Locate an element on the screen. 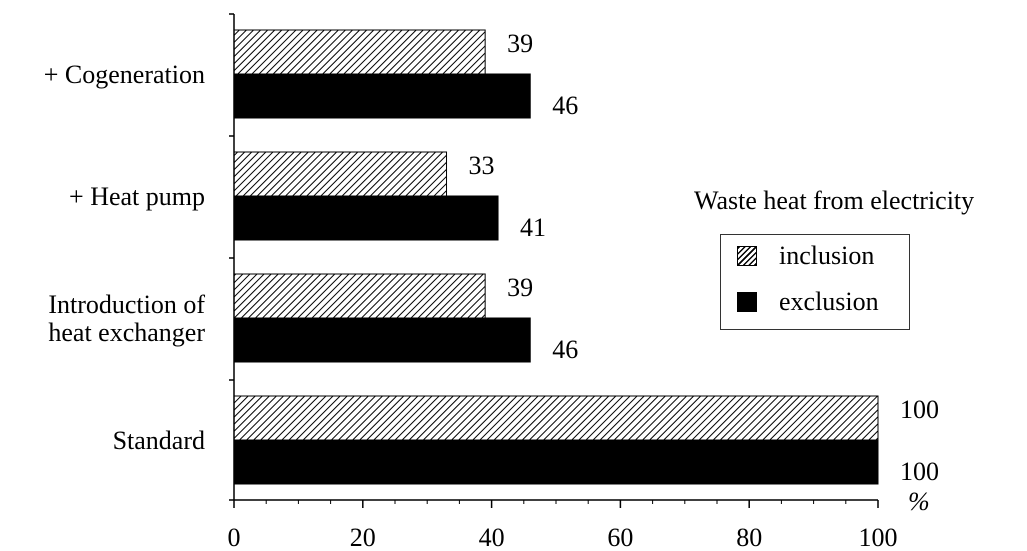 Image resolution: width=1027 pixels, height=551 pixels. data-label-inclusion-1: 33 is located at coordinates (482, 165).